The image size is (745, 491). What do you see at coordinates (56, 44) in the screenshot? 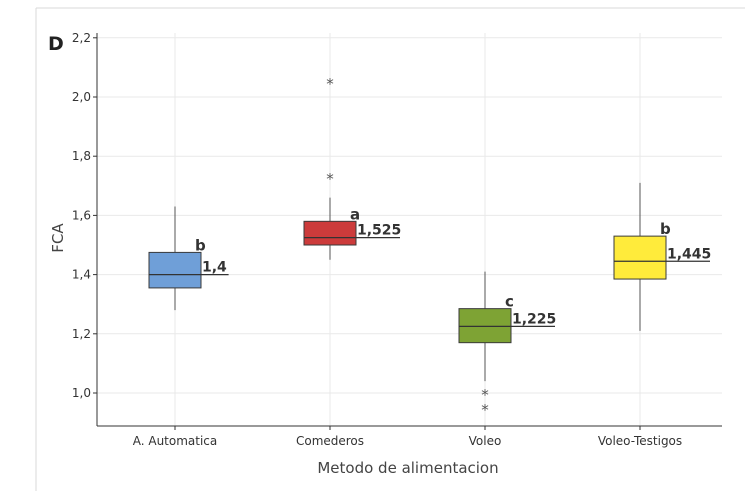
I see `panel-label: D` at bounding box center [56, 44].